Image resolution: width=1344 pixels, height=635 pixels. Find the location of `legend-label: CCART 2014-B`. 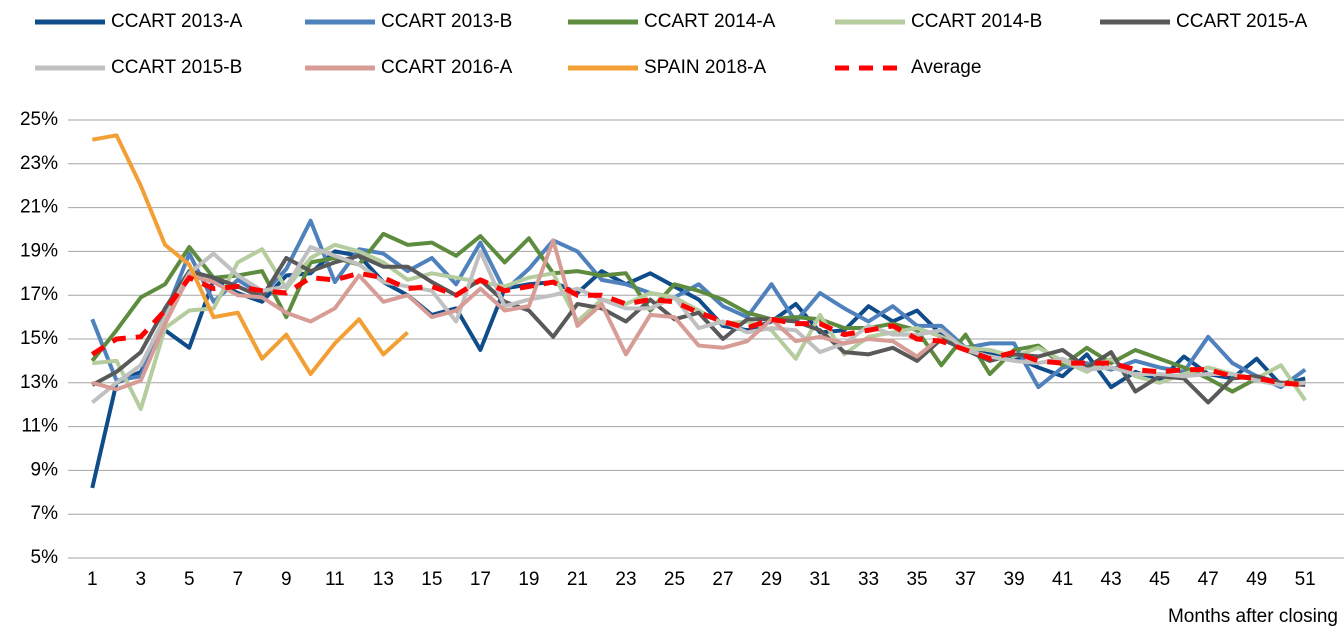

legend-label: CCART 2014-B is located at coordinates (976, 21).